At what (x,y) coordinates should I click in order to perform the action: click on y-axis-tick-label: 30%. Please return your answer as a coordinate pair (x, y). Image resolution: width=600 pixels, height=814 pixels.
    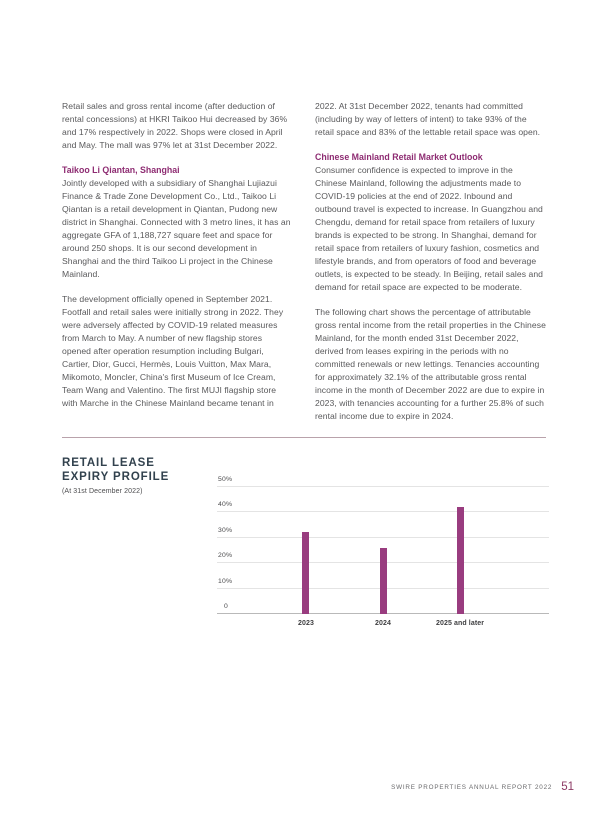
    Looking at the image, I should click on (225, 530).